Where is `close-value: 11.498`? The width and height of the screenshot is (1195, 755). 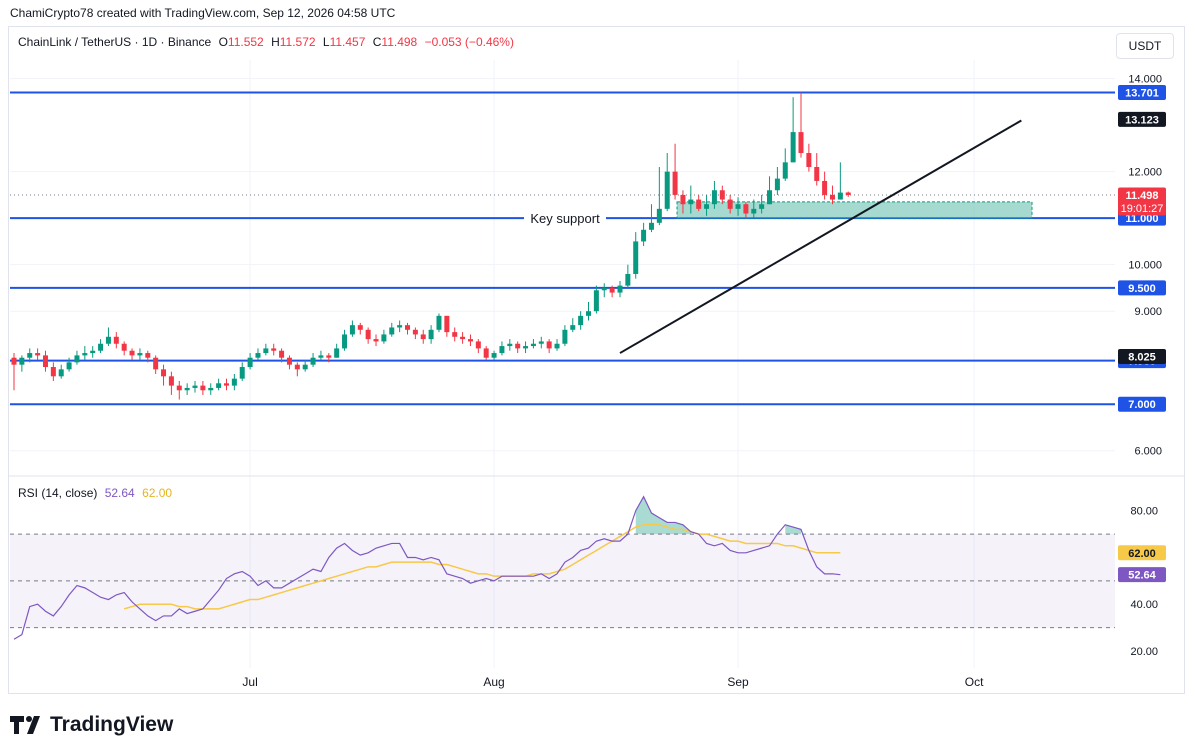
close-value: 11.498 is located at coordinates (399, 42).